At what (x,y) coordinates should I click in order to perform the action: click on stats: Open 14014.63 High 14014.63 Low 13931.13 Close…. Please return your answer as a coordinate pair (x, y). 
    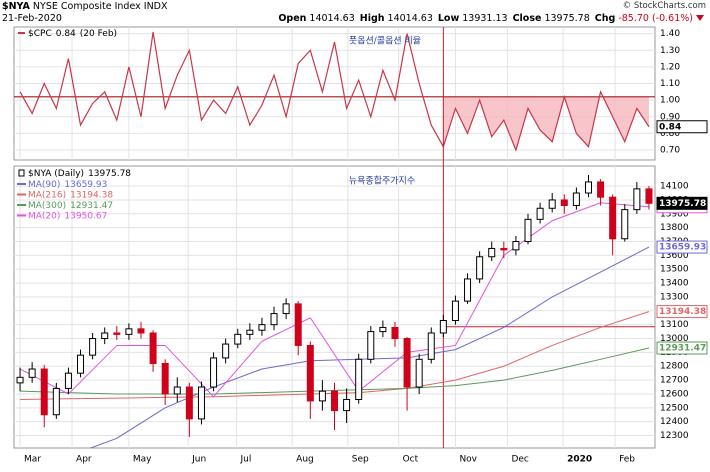
    Looking at the image, I should click on (488, 18).